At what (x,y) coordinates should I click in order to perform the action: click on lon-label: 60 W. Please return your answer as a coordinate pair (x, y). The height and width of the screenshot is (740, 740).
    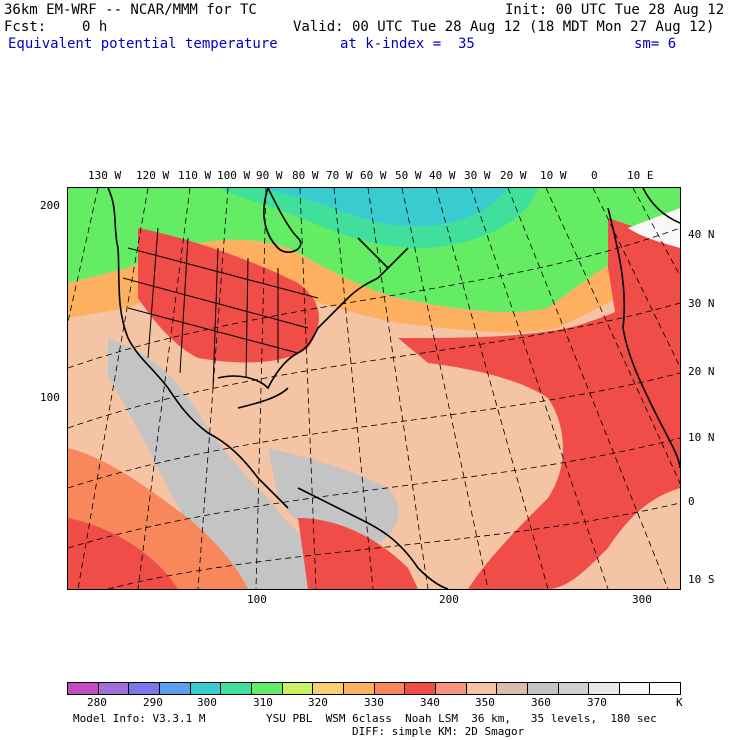
    Looking at the image, I should click on (373, 175).